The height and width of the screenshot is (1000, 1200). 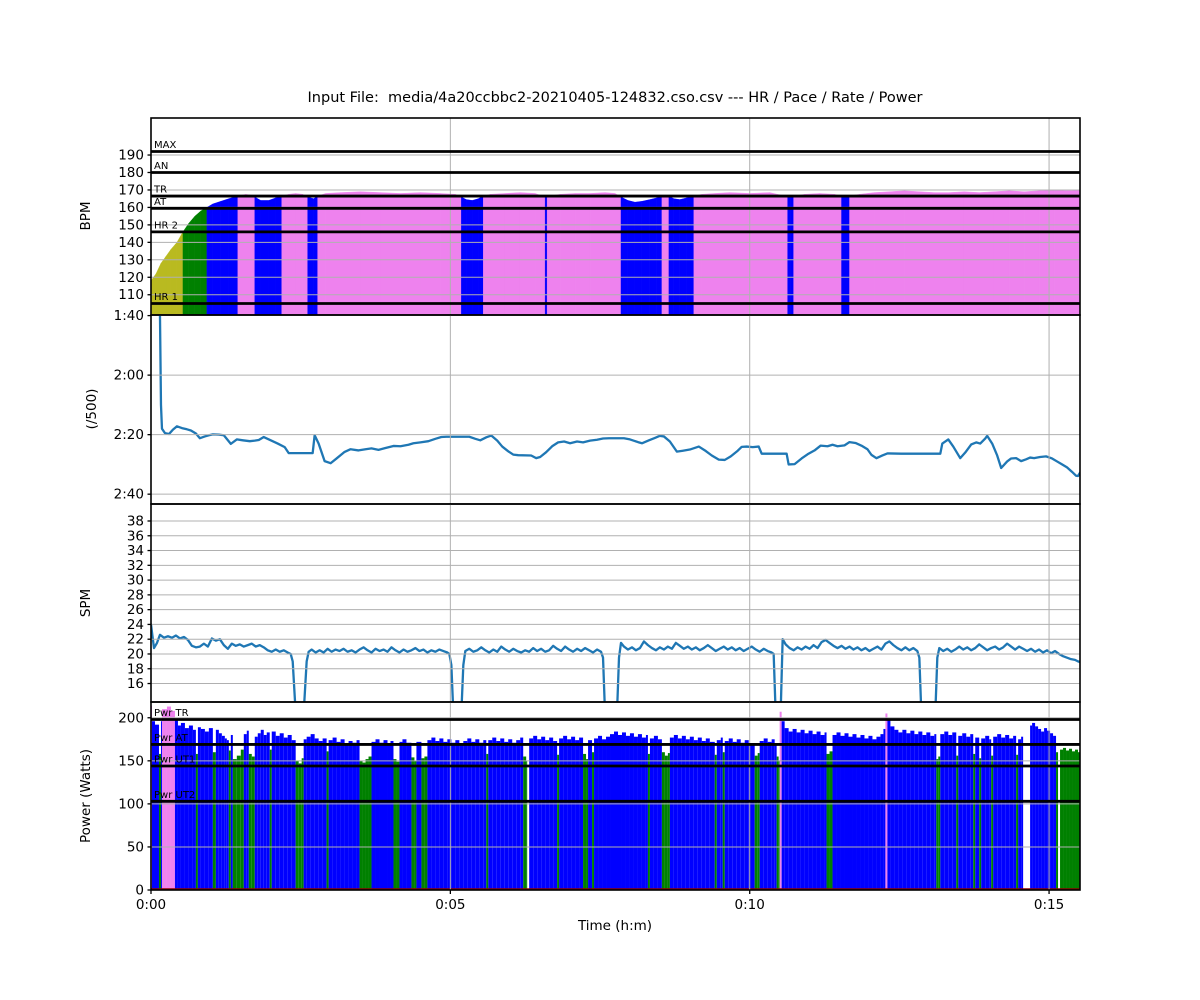 I want to click on power-zone-label-Pwr UT1: Pwr UT1, so click(x=174, y=759).